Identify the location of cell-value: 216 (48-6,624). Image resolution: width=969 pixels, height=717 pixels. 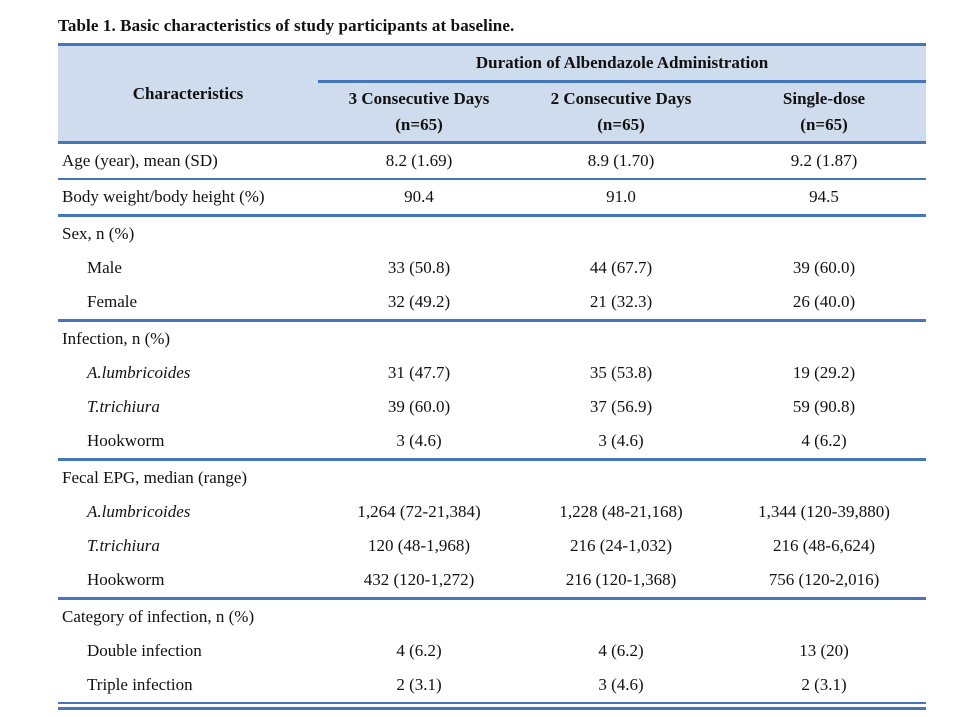
(824, 545).